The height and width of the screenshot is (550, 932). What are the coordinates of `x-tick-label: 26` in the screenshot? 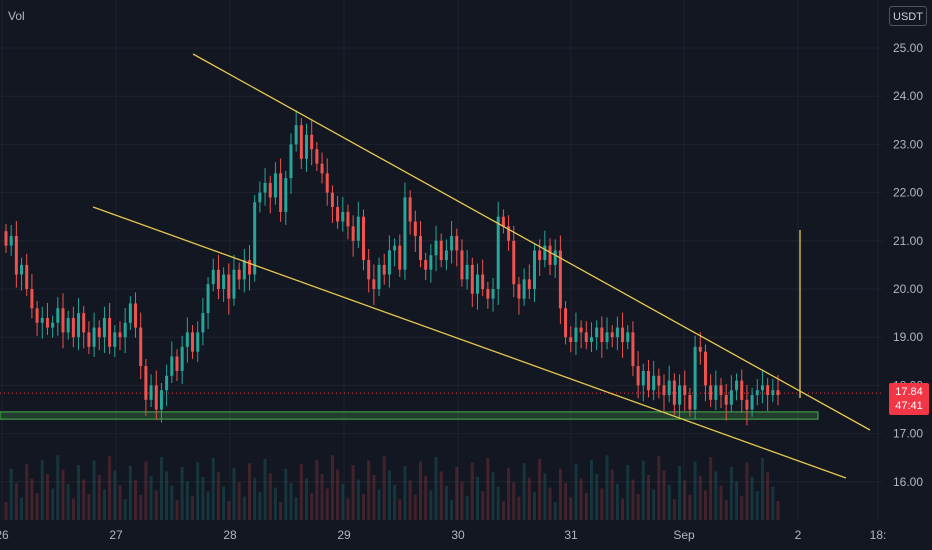 It's located at (4, 535).